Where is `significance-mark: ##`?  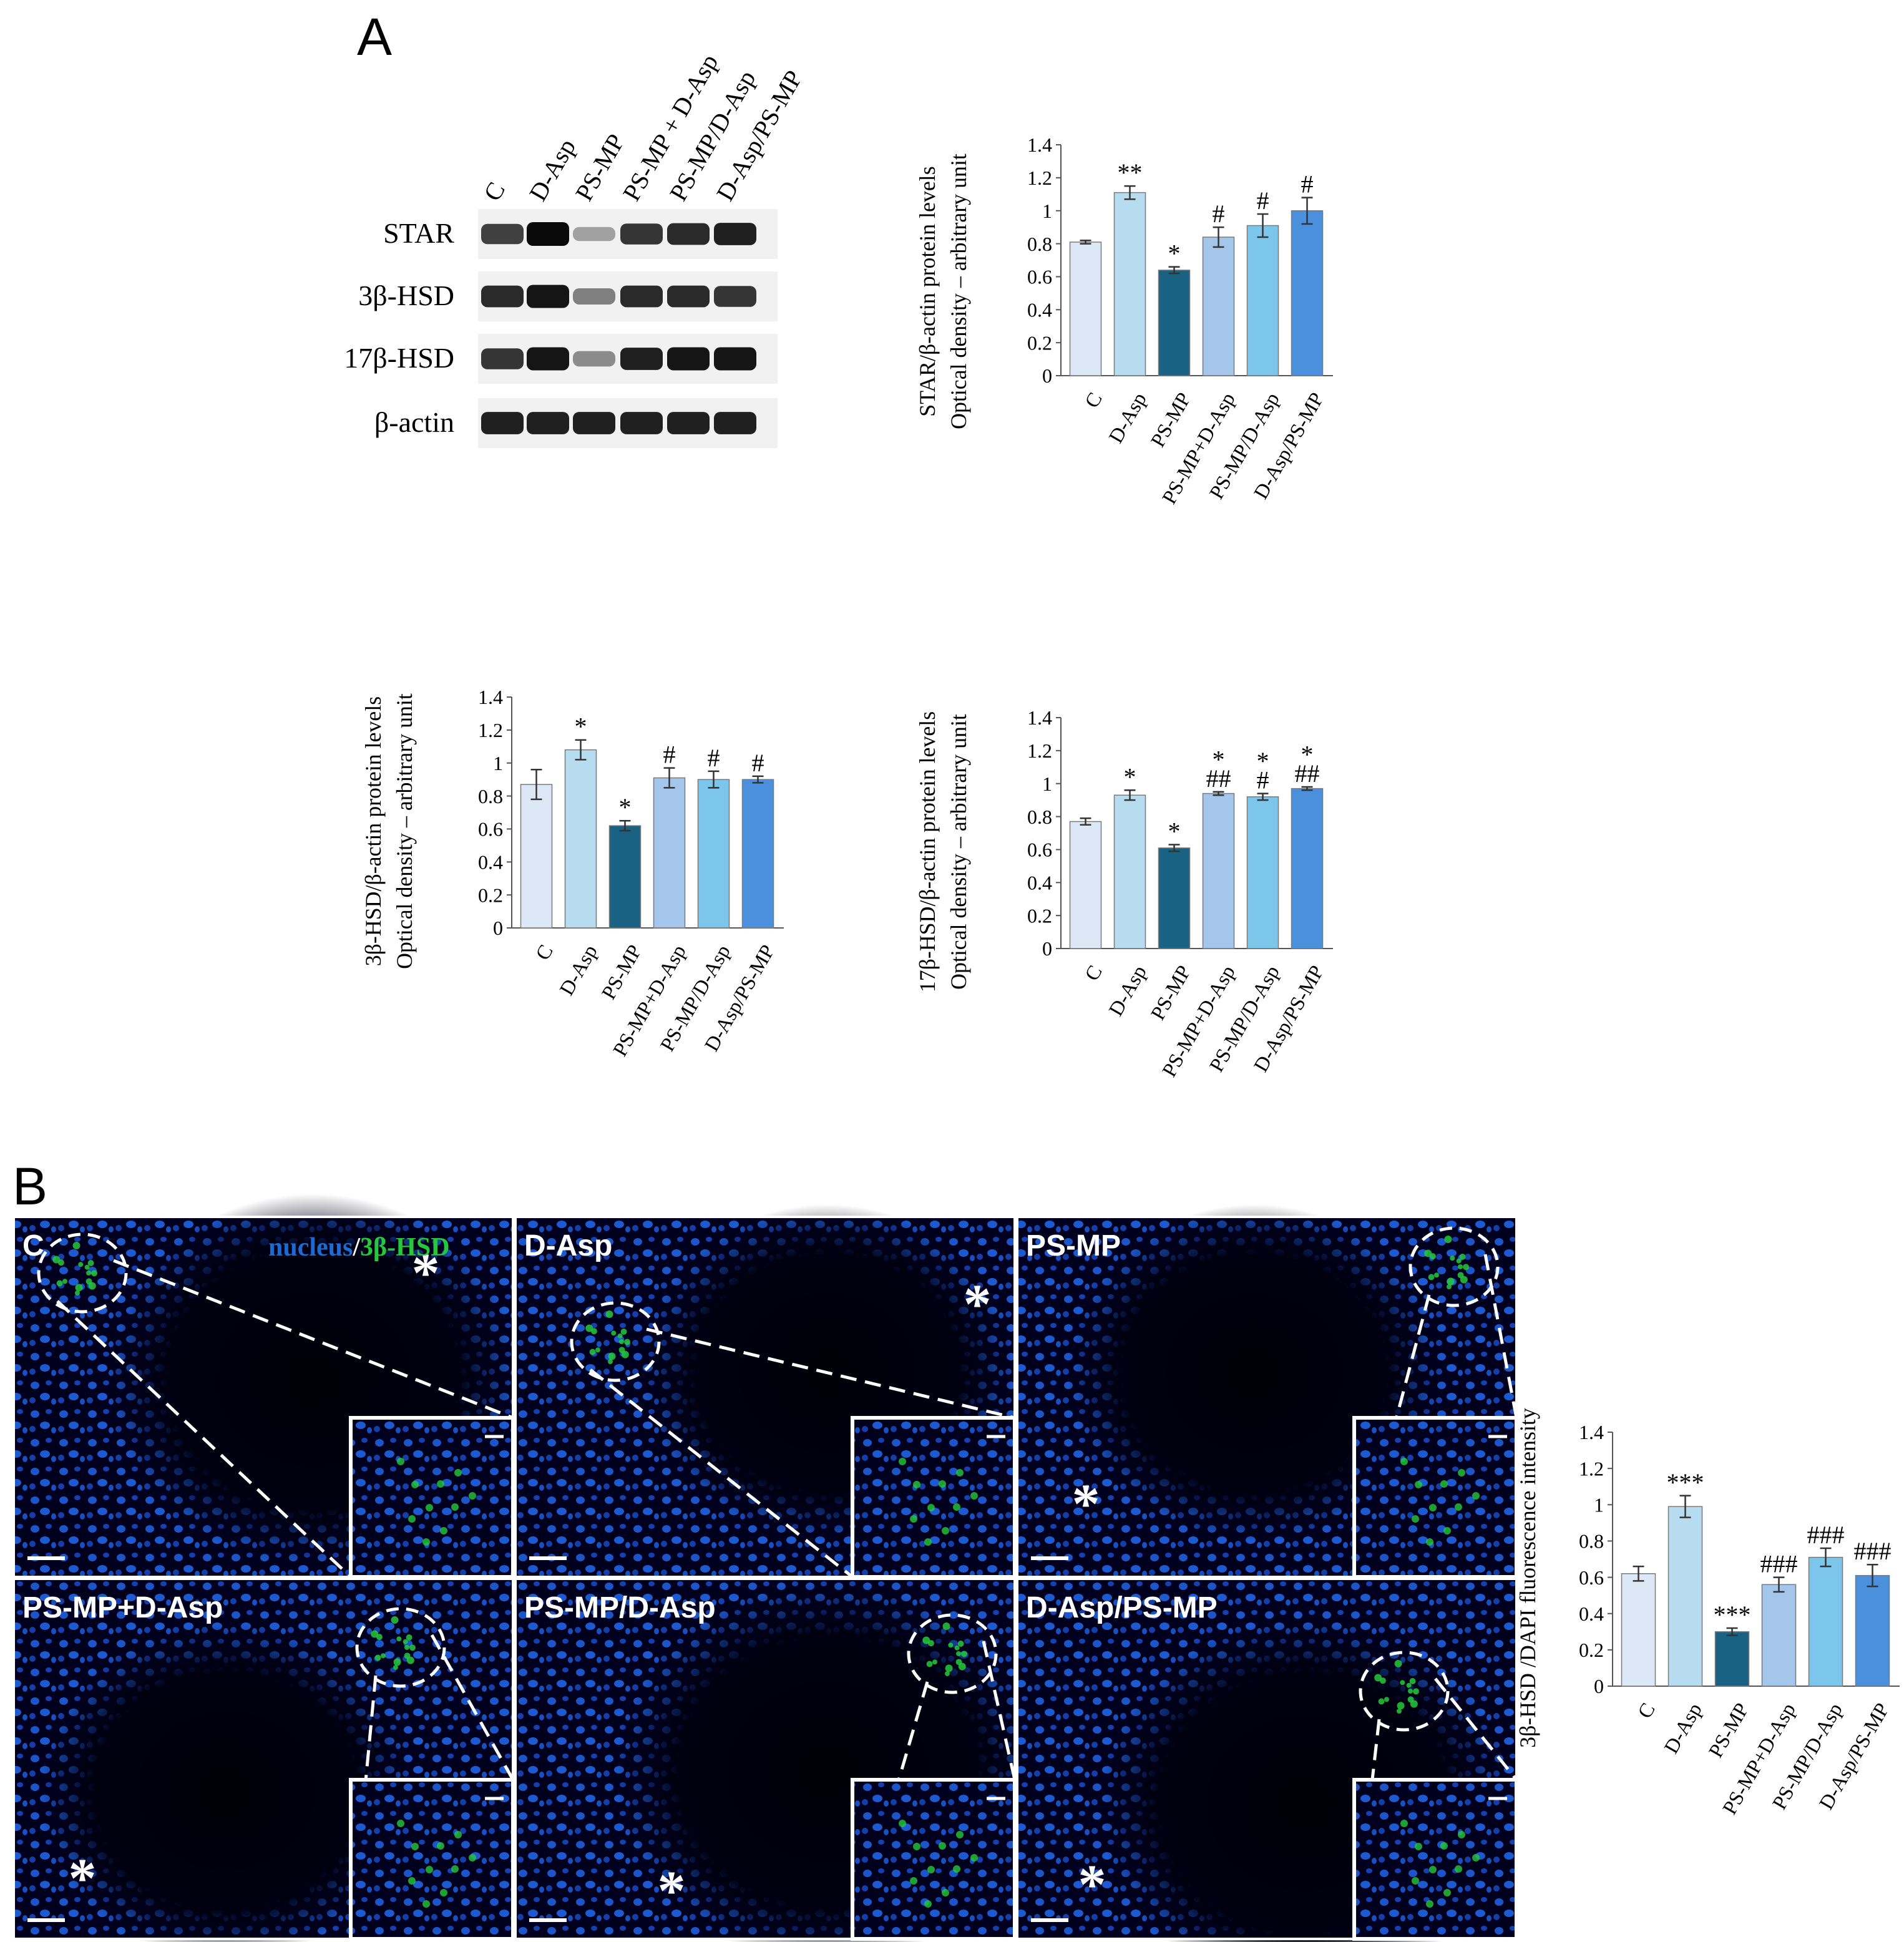 significance-mark: ## is located at coordinates (1307, 773).